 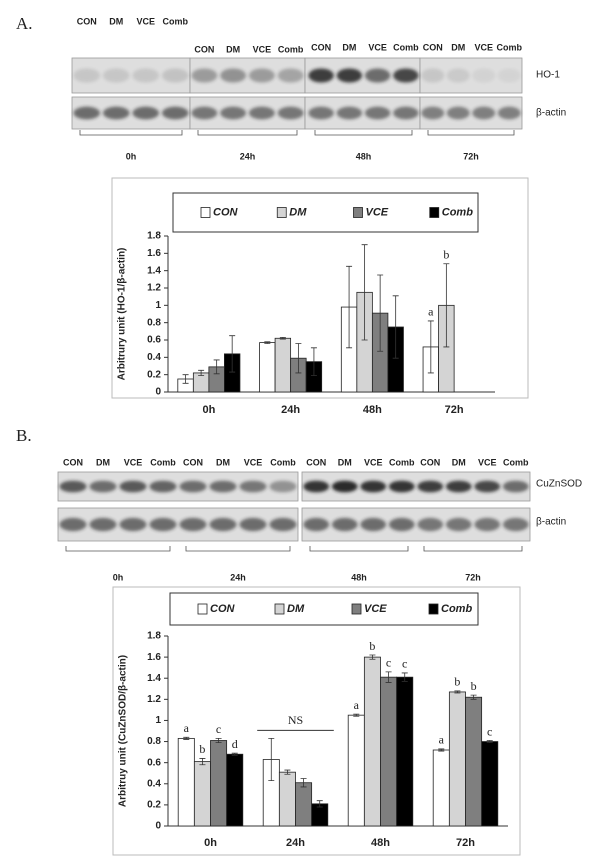 What do you see at coordinates (154, 805) in the screenshot?
I see `y-tick-label: 0.2` at bounding box center [154, 805].